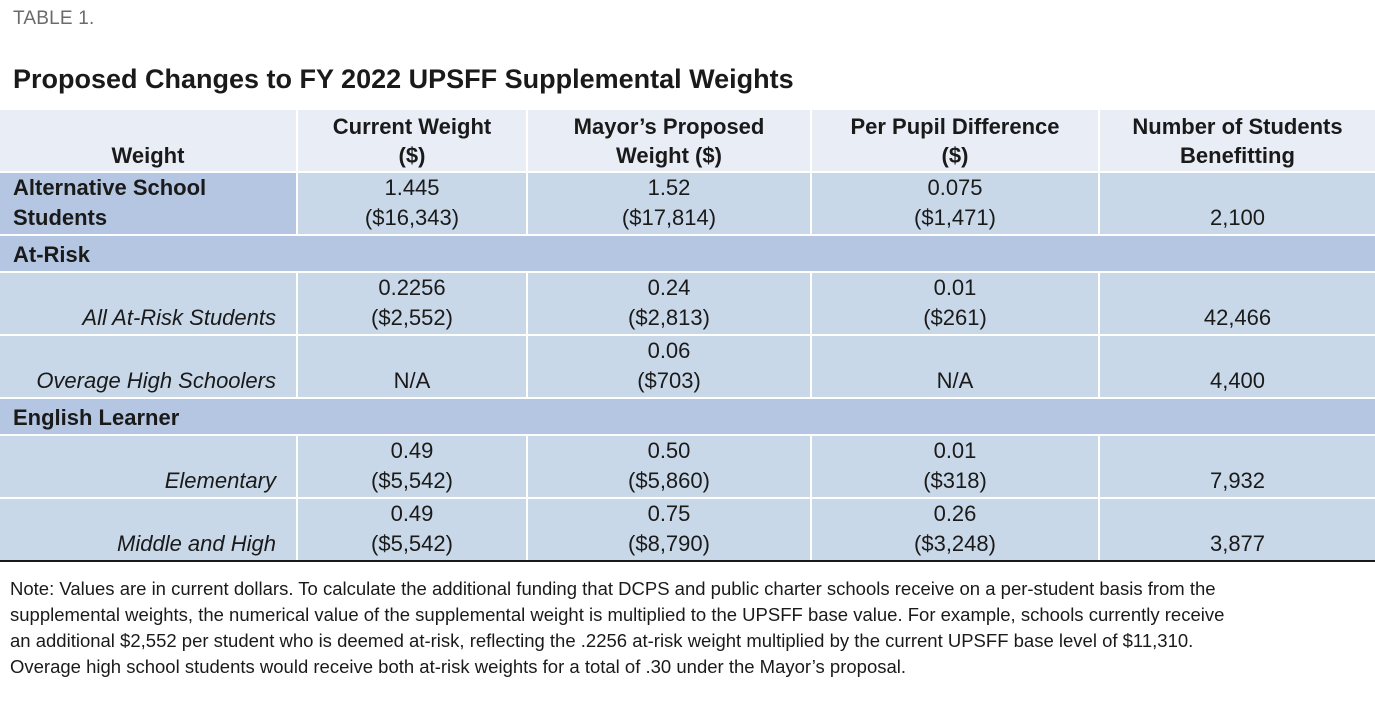  I want to click on row-label-all-at-risk: All At-Risk Students, so click(149, 303).